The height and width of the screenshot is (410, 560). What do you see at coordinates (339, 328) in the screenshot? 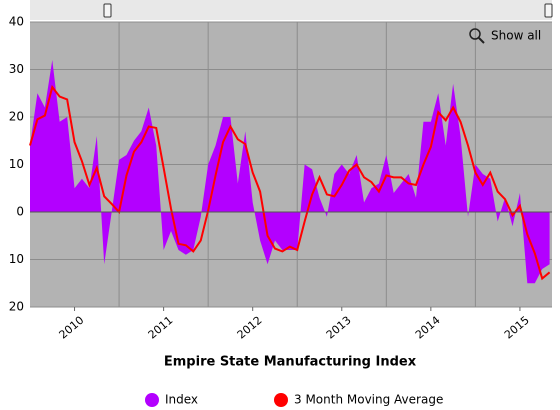
I see `x-tick-label: 2013` at bounding box center [339, 328].